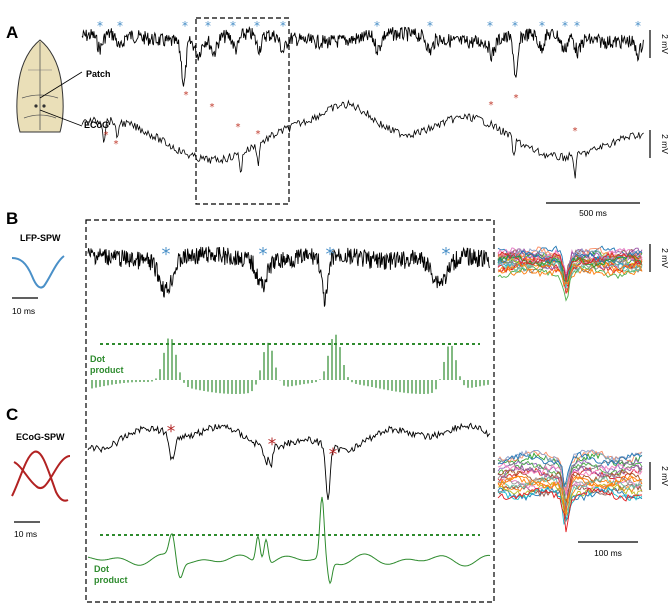 This screenshot has width=669, height=606. I want to click on ecog-scale-label: 2 mV, so click(664, 144).